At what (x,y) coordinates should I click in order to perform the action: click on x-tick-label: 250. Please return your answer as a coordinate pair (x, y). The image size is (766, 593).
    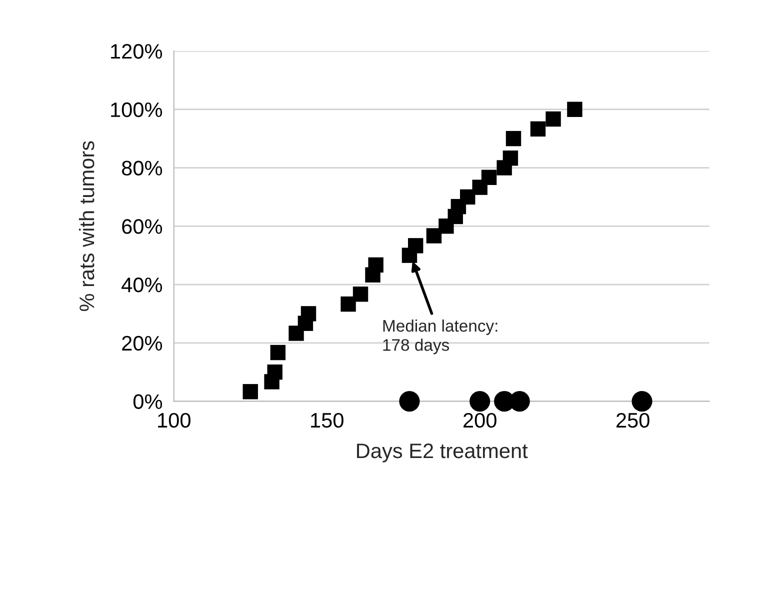
    Looking at the image, I should click on (633, 420).